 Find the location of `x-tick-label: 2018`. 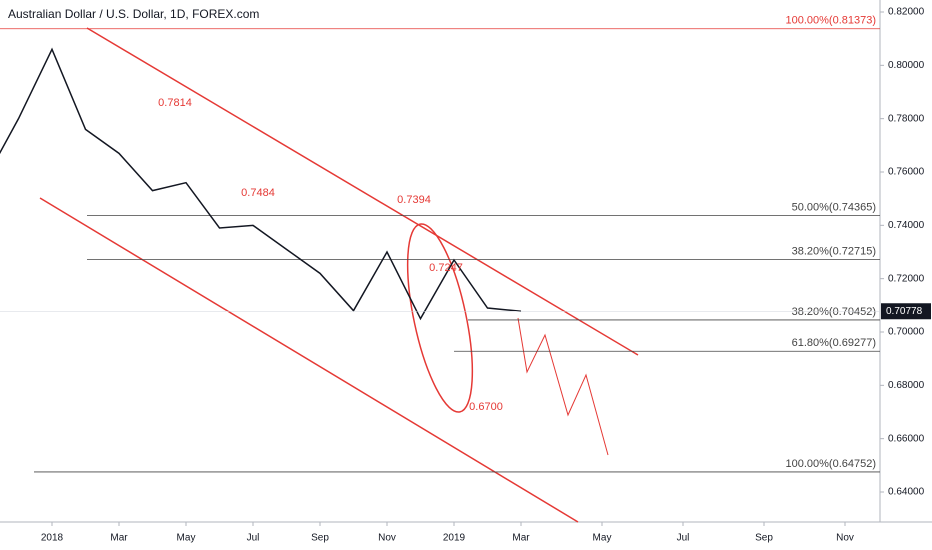

x-tick-label: 2018 is located at coordinates (52, 538).